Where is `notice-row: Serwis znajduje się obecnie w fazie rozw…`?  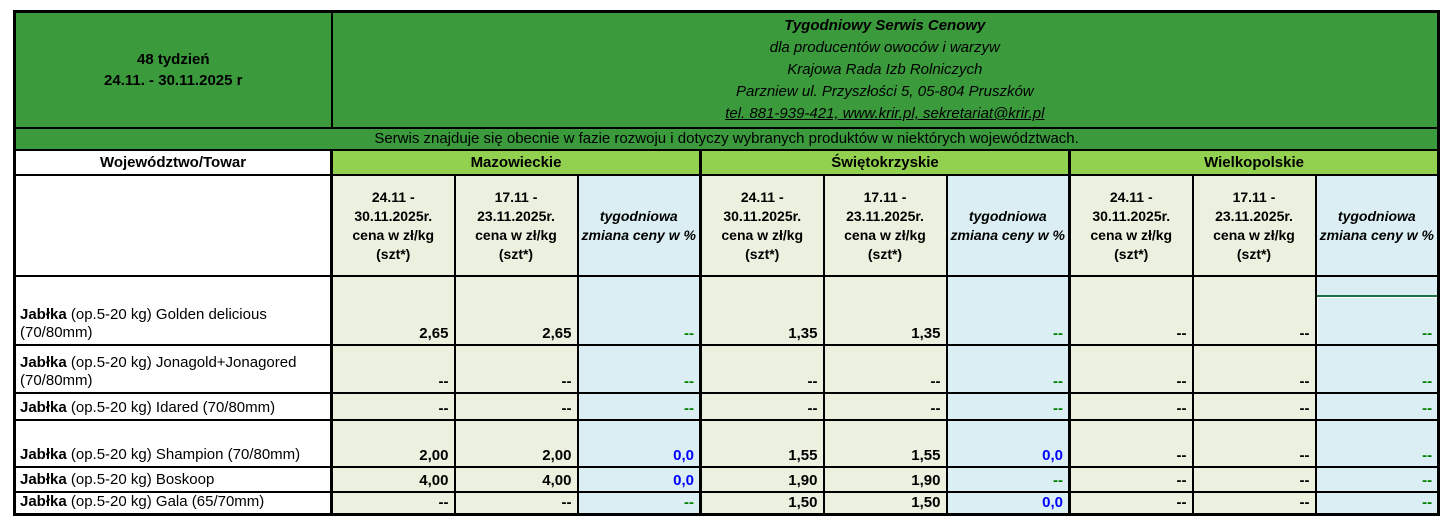 notice-row: Serwis znajduje się obecnie w fazie rozw… is located at coordinates (726, 139).